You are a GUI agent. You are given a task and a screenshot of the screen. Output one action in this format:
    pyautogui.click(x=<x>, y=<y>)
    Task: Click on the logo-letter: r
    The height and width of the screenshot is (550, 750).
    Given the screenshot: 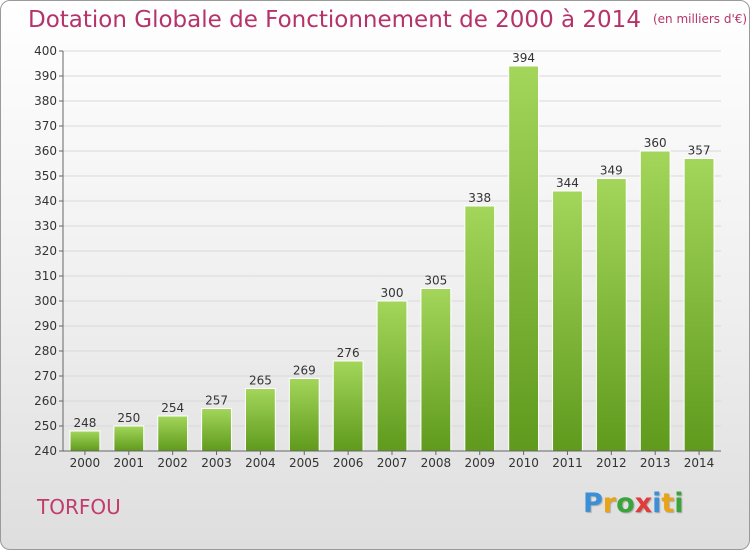 What is the action you would take?
    pyautogui.click(x=609, y=503)
    